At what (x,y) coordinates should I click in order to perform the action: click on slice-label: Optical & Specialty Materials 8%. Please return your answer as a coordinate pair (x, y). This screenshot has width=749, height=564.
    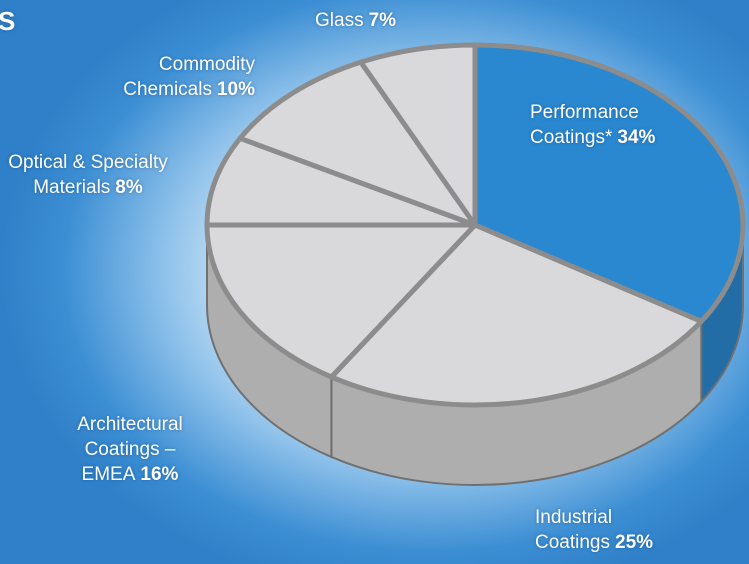
    Looking at the image, I should click on (88, 175).